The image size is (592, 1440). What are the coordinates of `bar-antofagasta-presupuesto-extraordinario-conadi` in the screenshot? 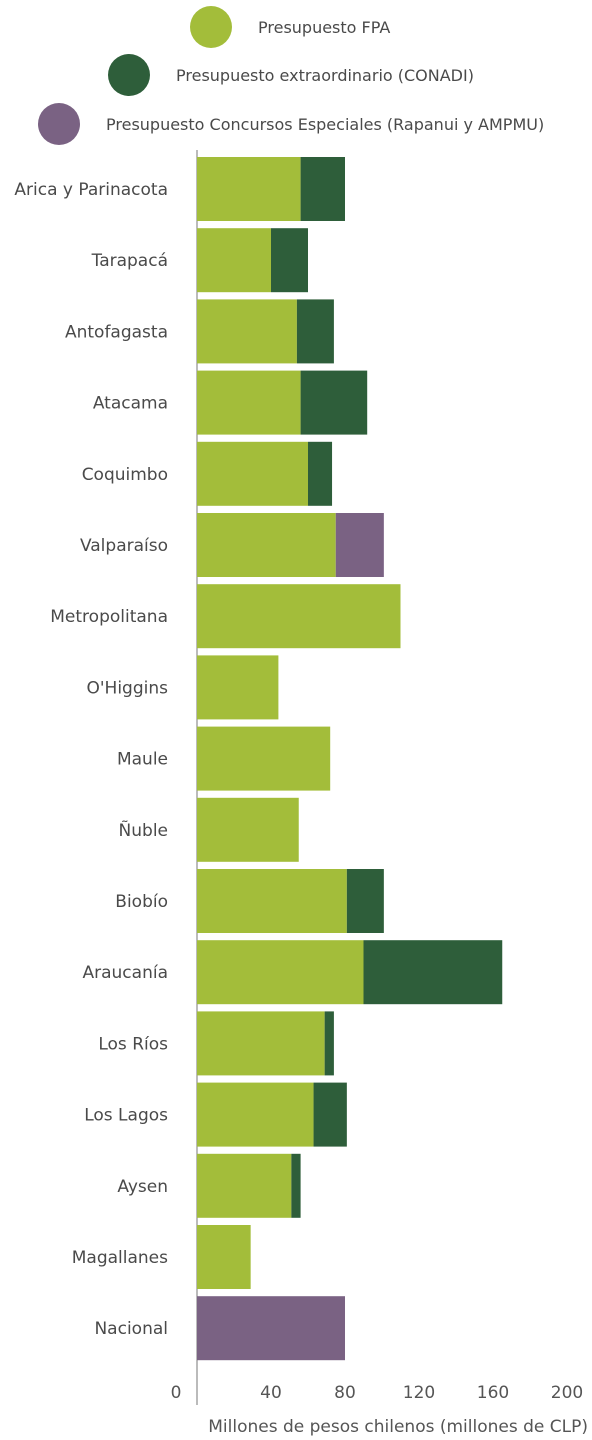 It's located at (315, 331).